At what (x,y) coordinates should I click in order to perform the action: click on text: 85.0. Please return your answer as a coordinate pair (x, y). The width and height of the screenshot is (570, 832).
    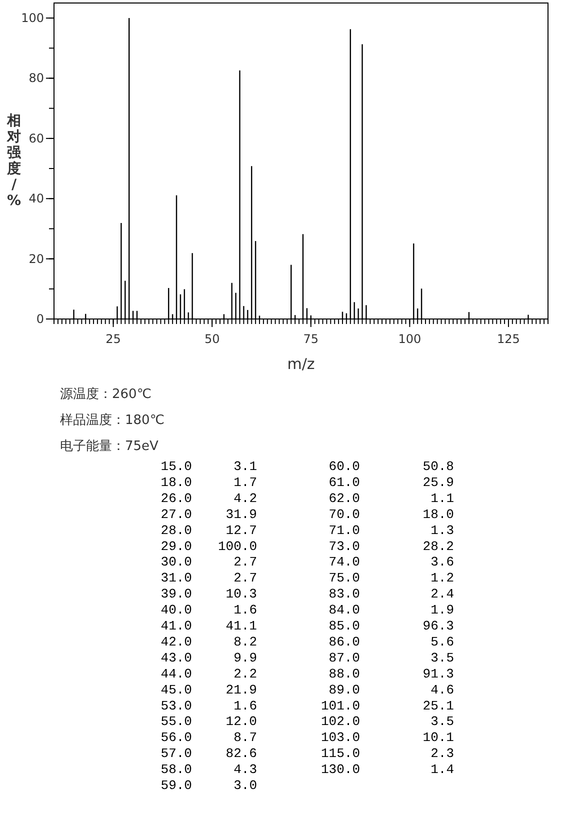
    Looking at the image, I should click on (344, 626).